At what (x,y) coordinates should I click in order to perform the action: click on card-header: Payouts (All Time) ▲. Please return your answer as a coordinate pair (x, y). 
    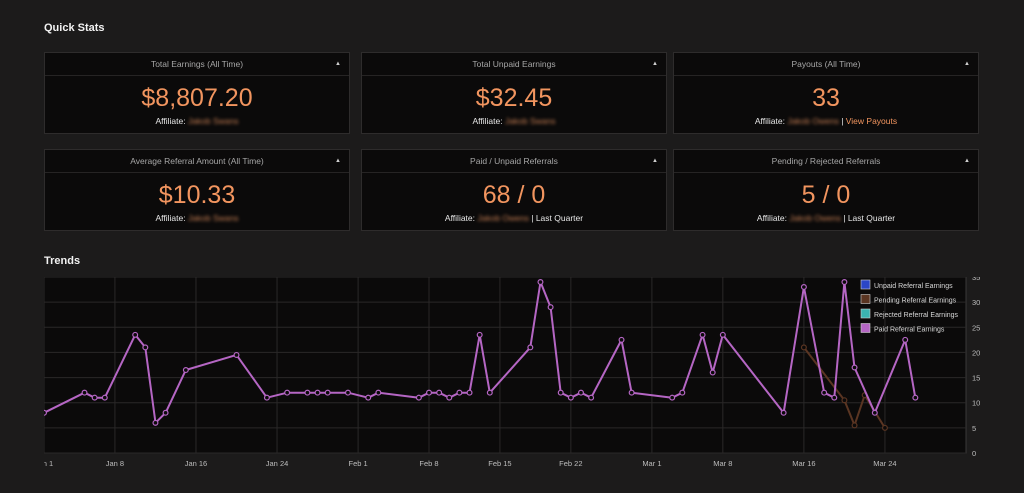
    Looking at the image, I should click on (826, 64).